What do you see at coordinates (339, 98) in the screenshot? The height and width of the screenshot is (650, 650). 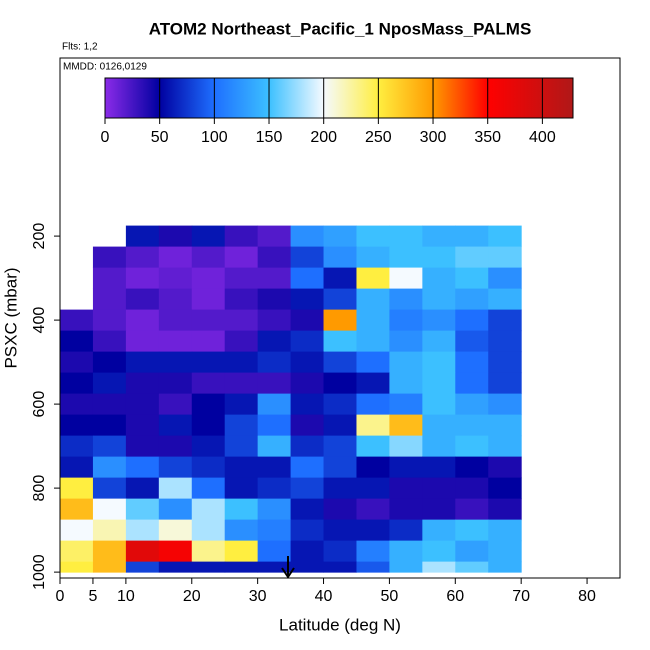 I see `colorbar` at bounding box center [339, 98].